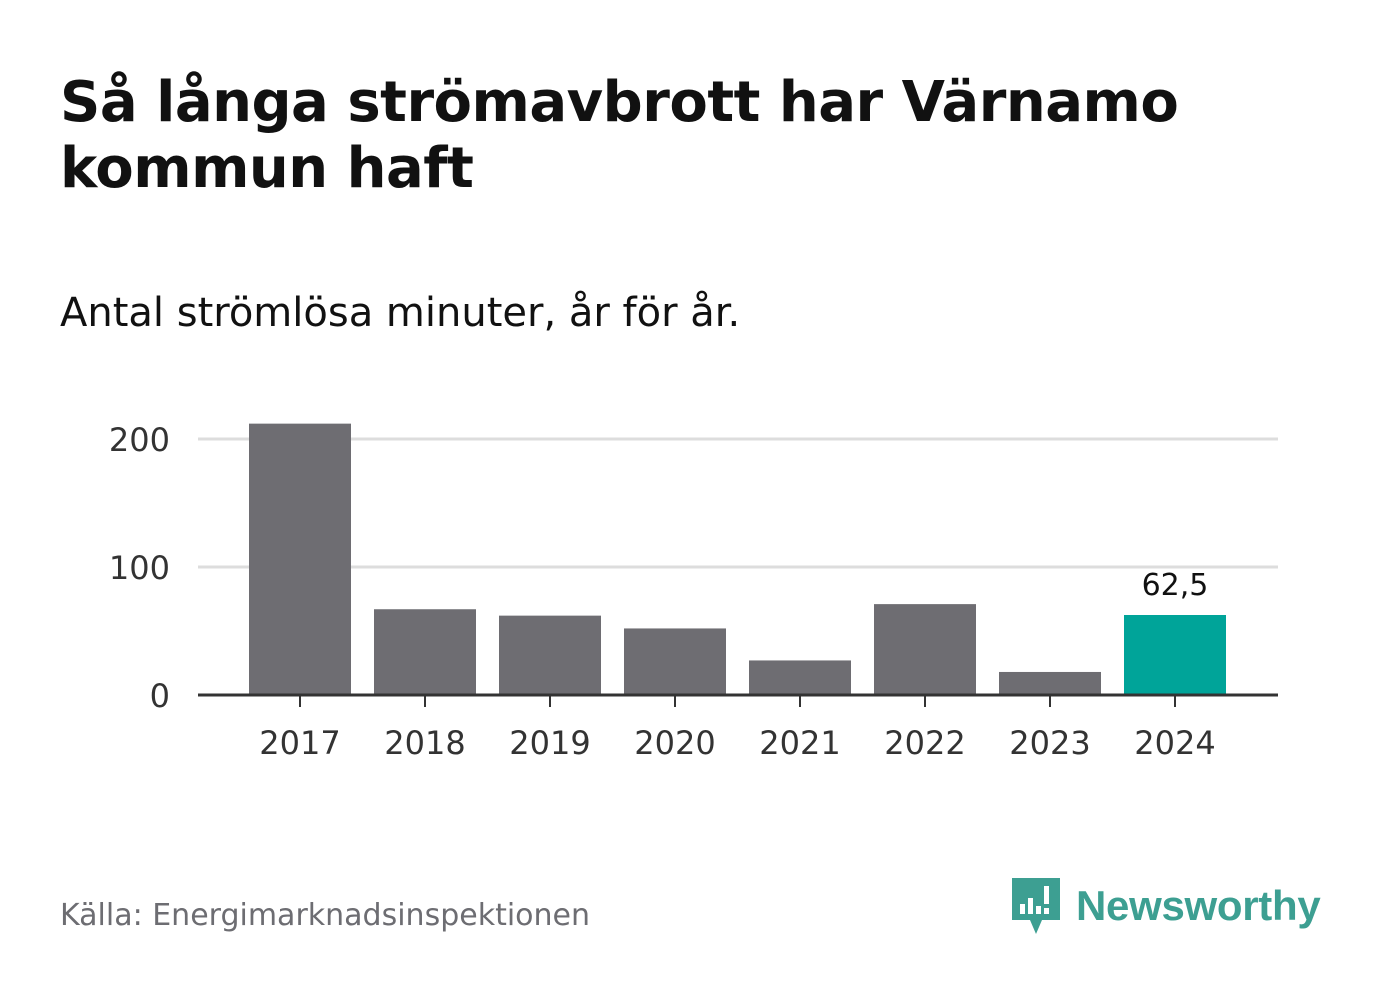 The height and width of the screenshot is (999, 1382). Describe the element at coordinates (1049, 743) in the screenshot. I see `x-tick-label: 2023` at that location.